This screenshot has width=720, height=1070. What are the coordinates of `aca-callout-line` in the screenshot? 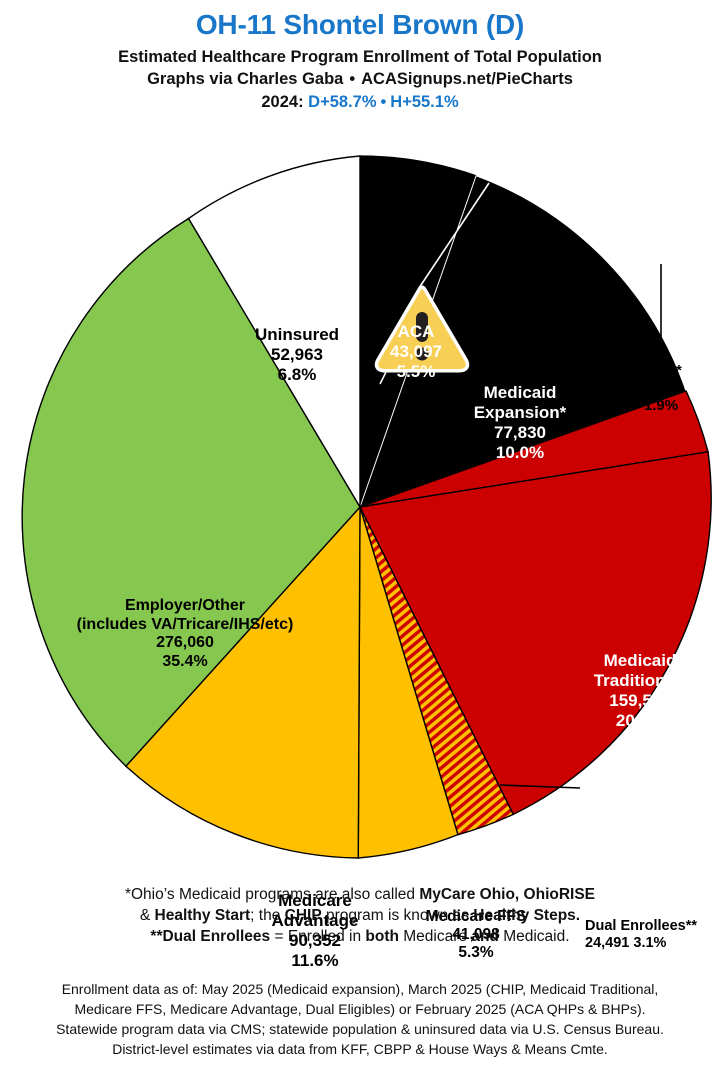 It's located at (454, 235).